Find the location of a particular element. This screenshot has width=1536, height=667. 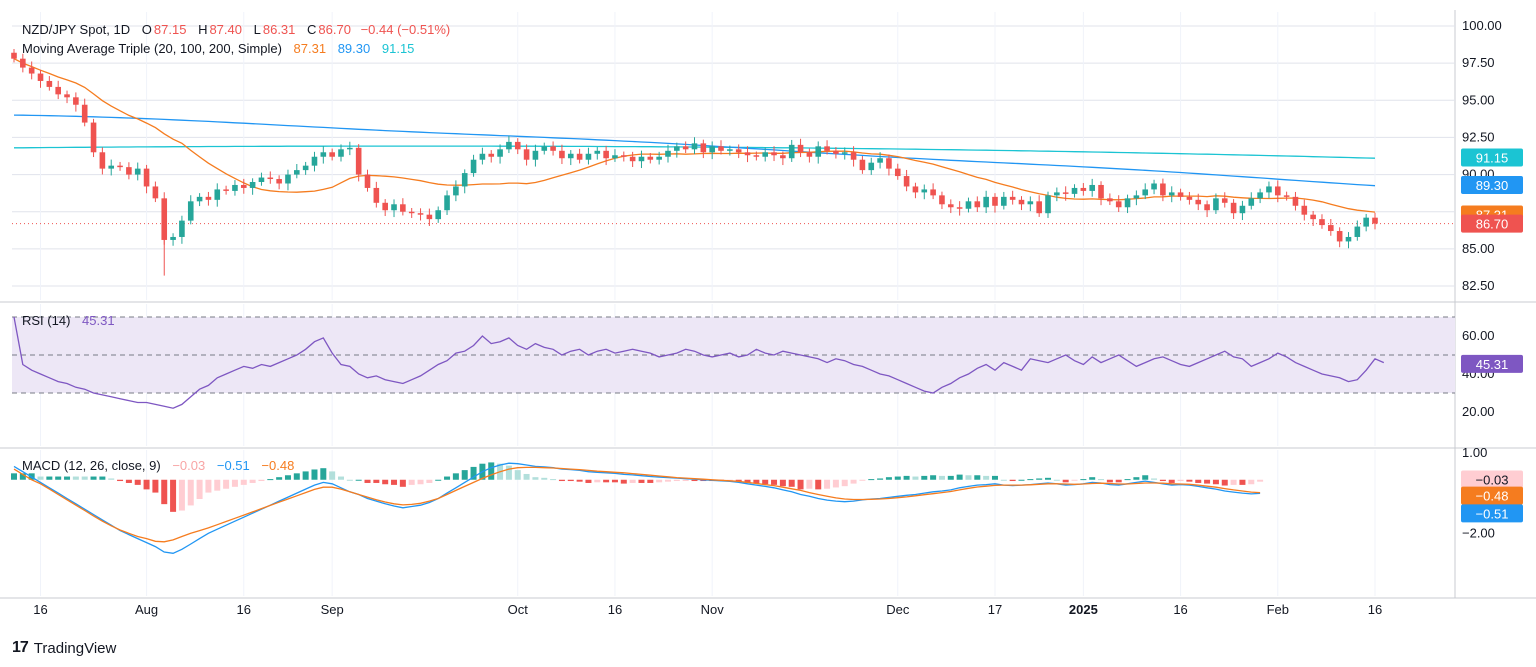

macd-layer is located at coordinates (637, 508).